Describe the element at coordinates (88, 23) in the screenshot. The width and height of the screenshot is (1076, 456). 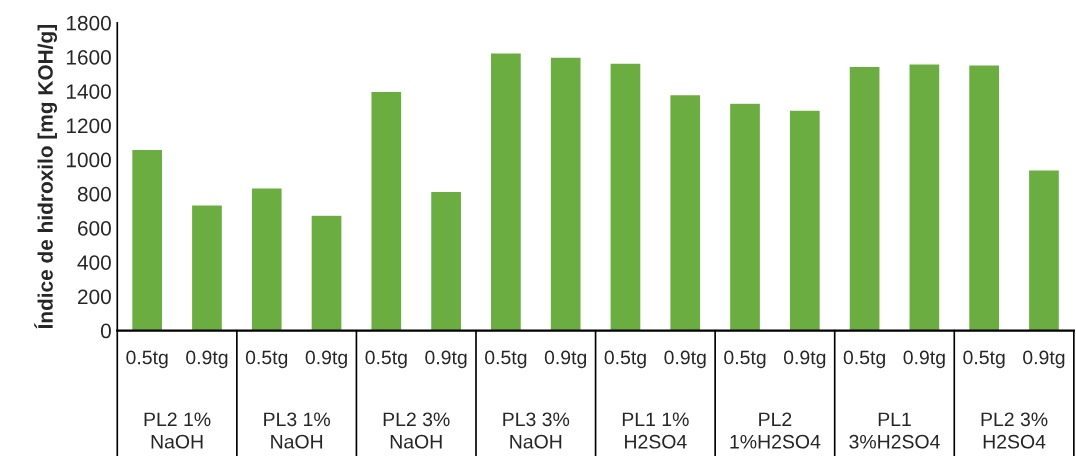
I see `y-tick-label: 1800` at that location.